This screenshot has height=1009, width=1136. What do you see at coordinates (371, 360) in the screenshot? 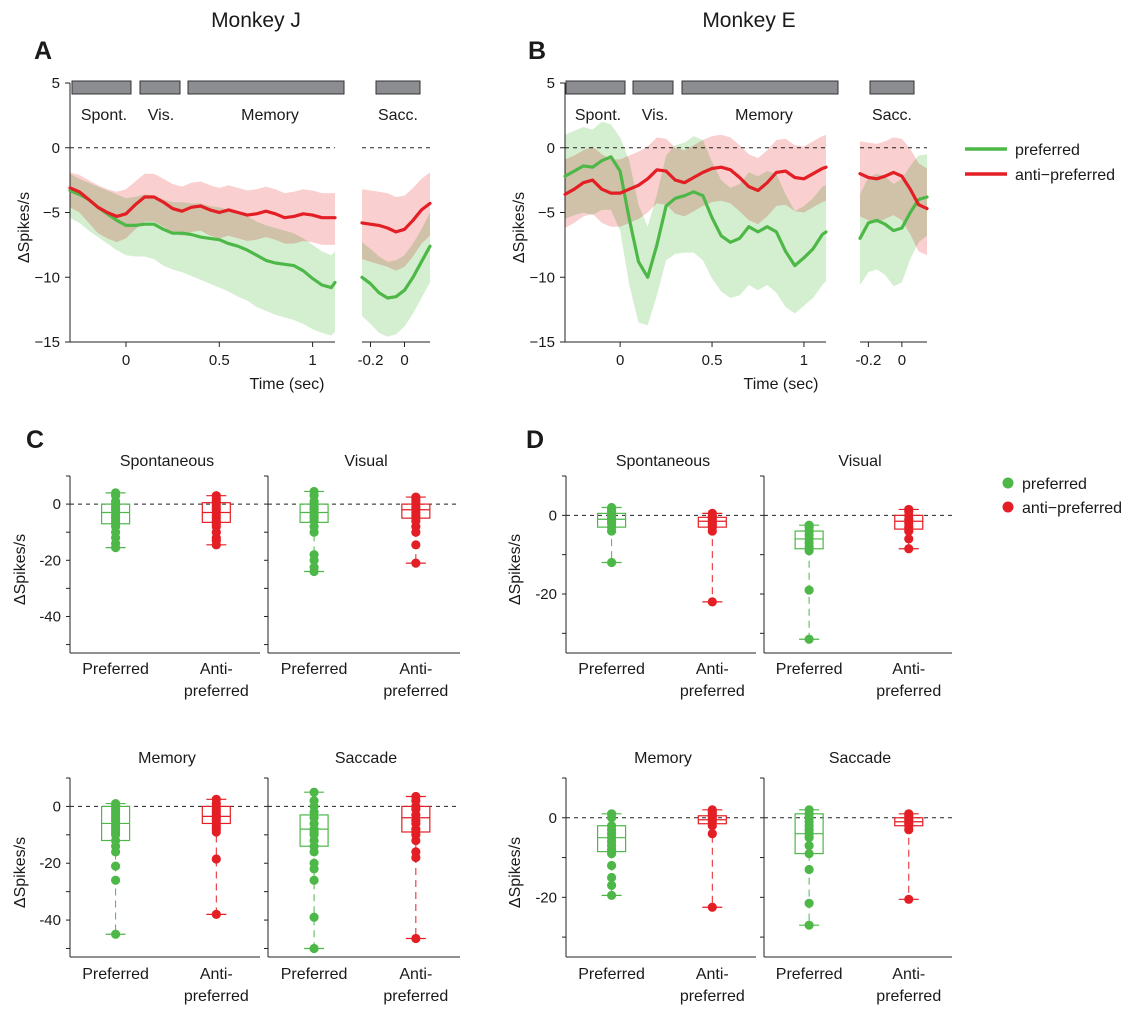
I see `x-tick-label: -0.2` at bounding box center [371, 360].